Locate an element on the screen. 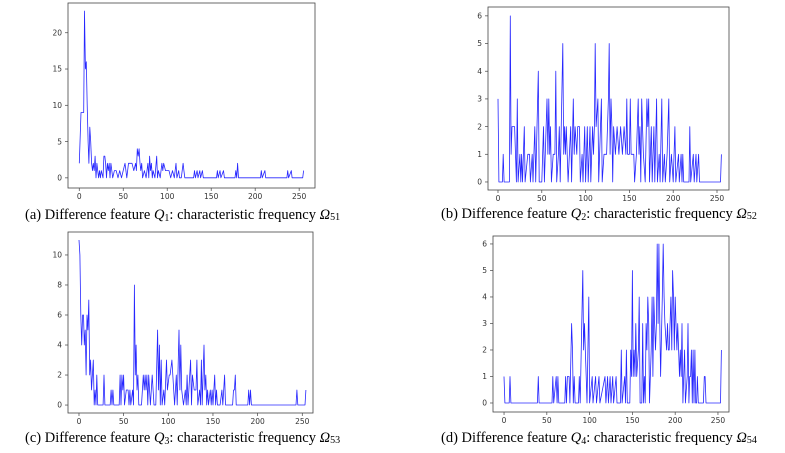 Image resolution: width=785 pixels, height=453 pixels. caption-omega-sub: 51 is located at coordinates (335, 217).